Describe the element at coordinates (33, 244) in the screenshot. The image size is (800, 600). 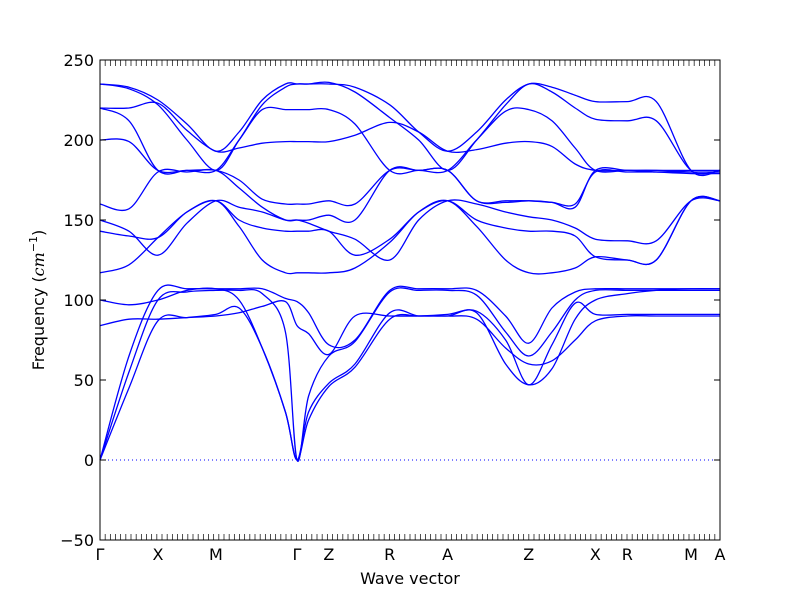
I see `y-axis-title-exp: −1` at that location.